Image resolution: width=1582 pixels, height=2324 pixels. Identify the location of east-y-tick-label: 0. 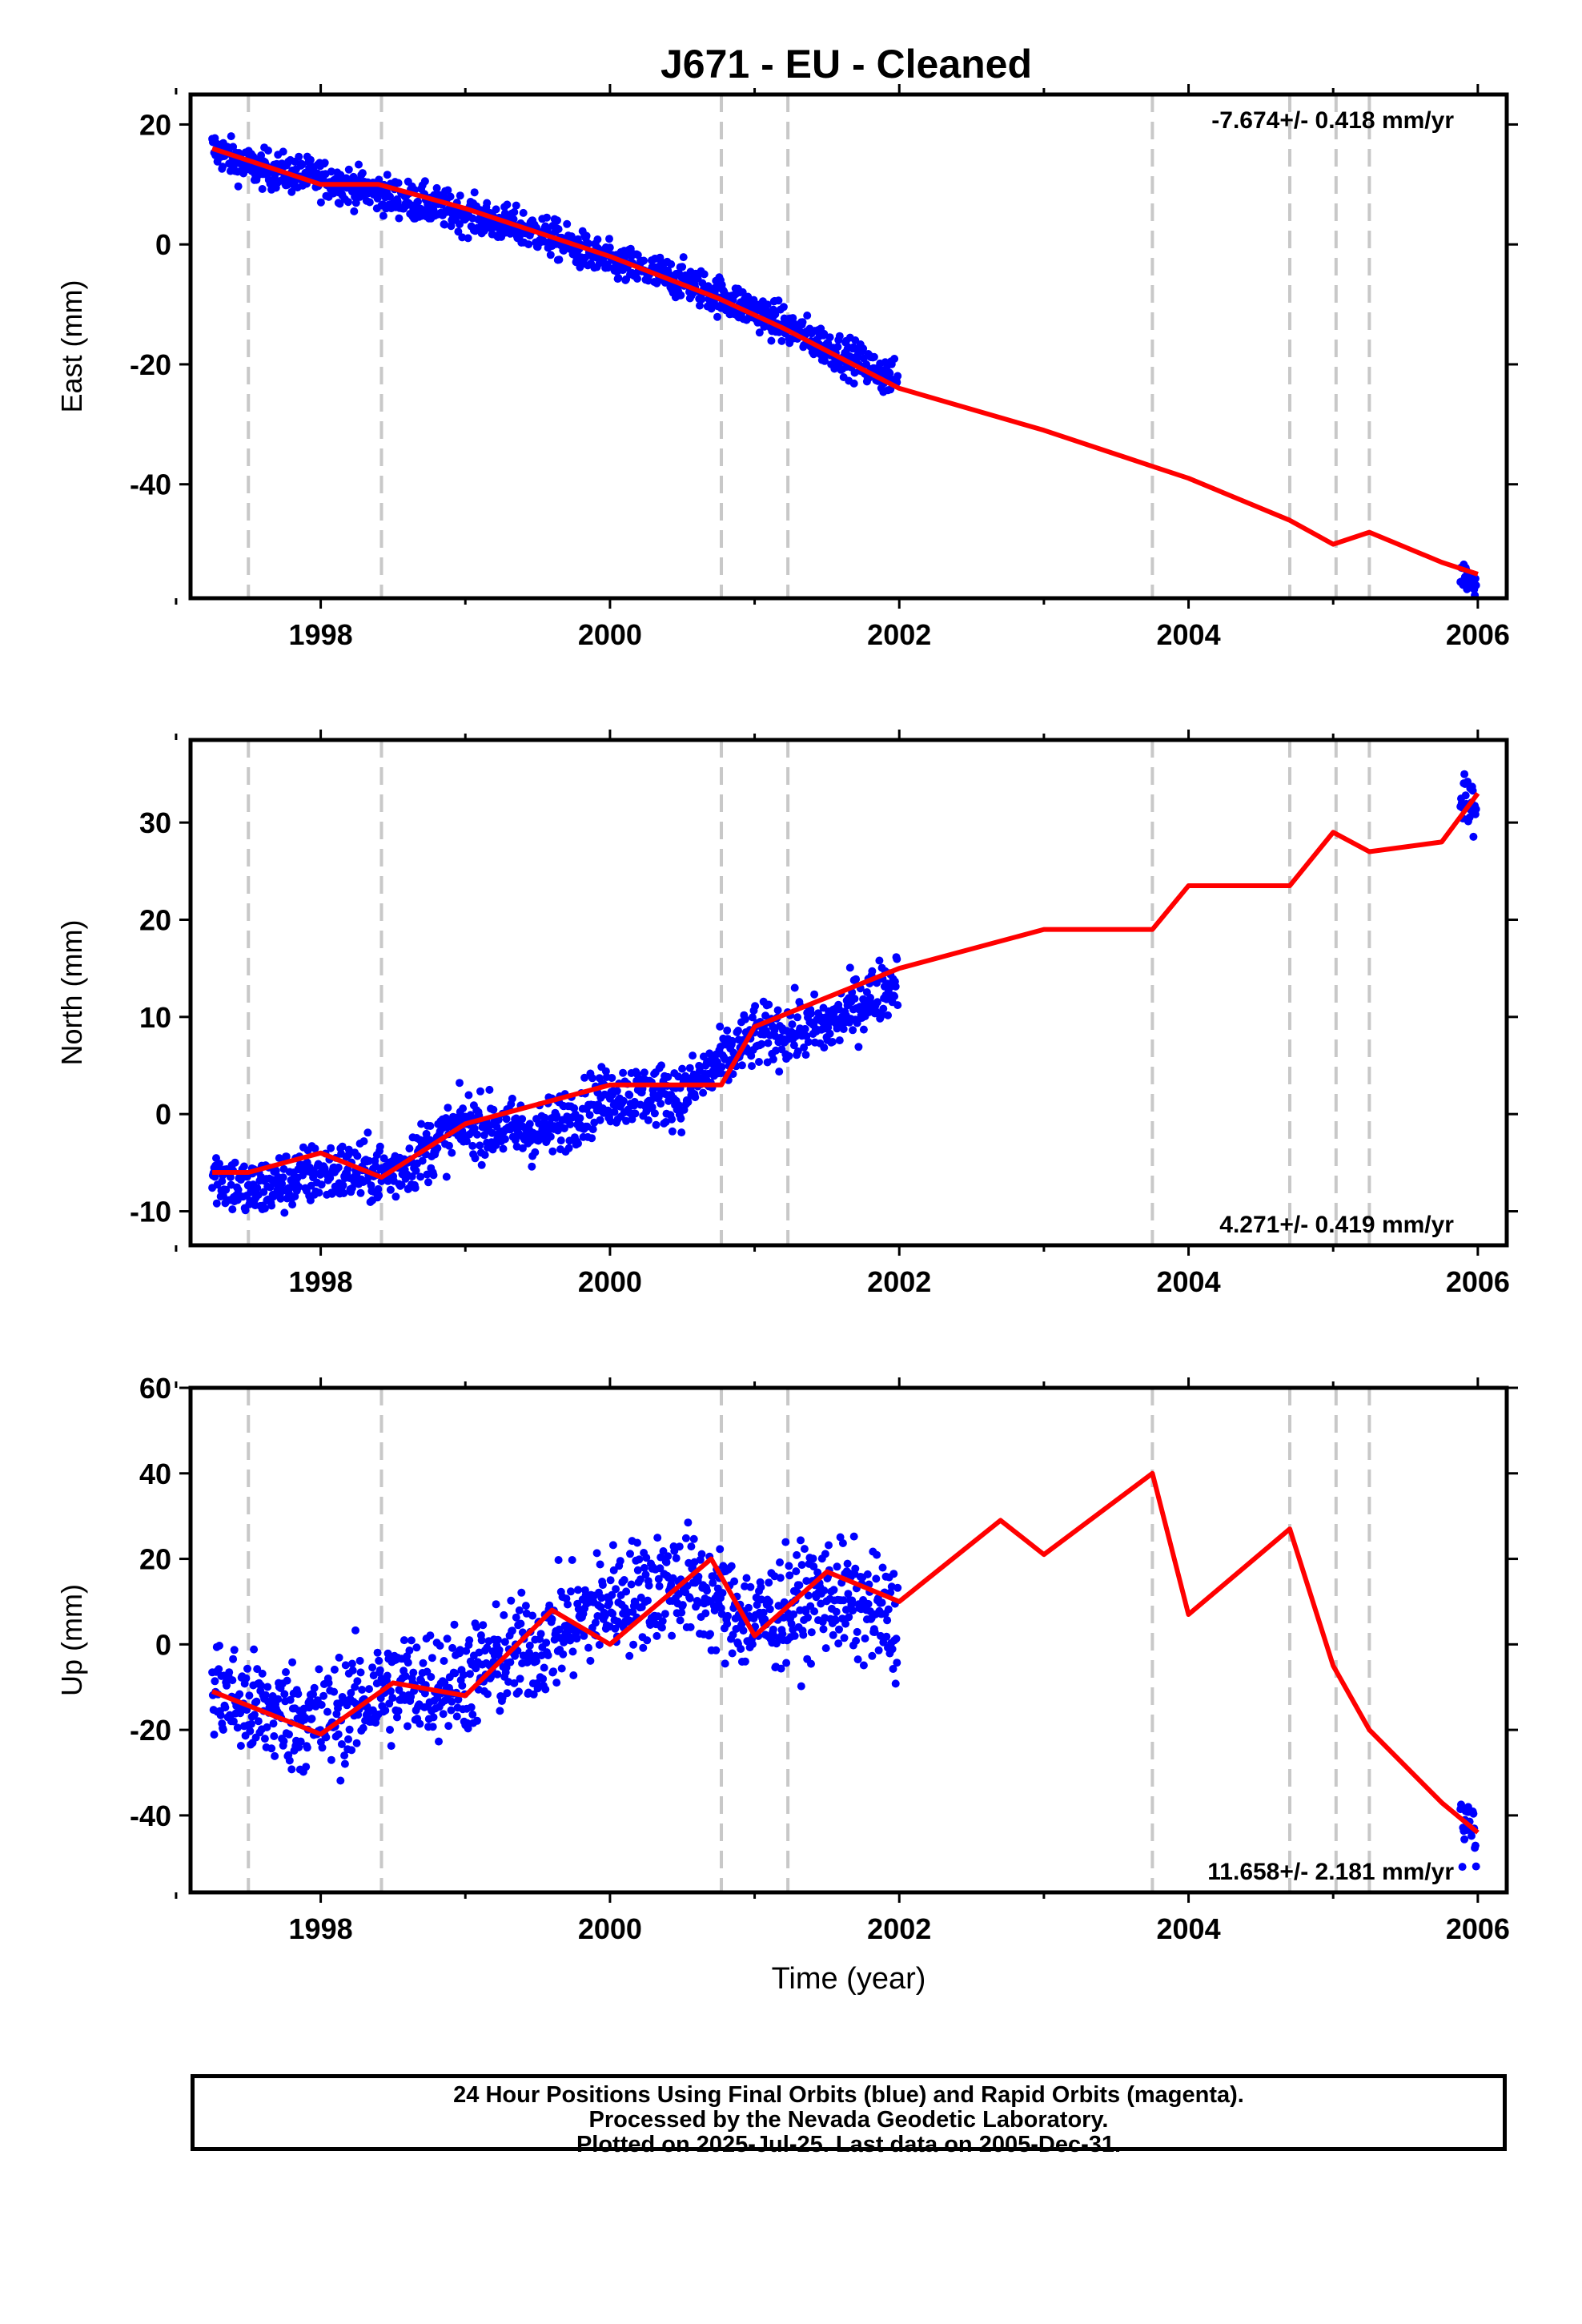
(163, 245).